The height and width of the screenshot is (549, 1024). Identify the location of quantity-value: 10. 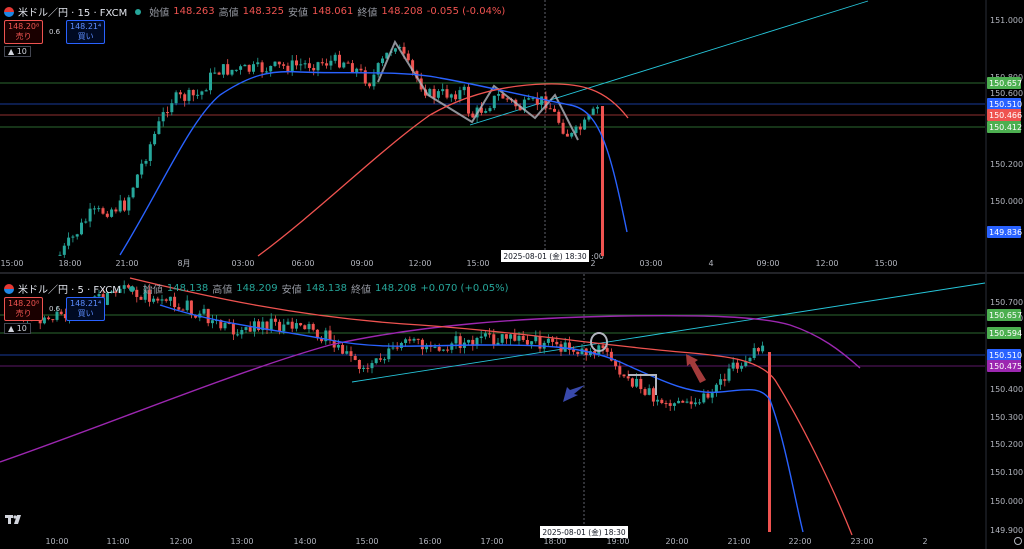
(21, 328).